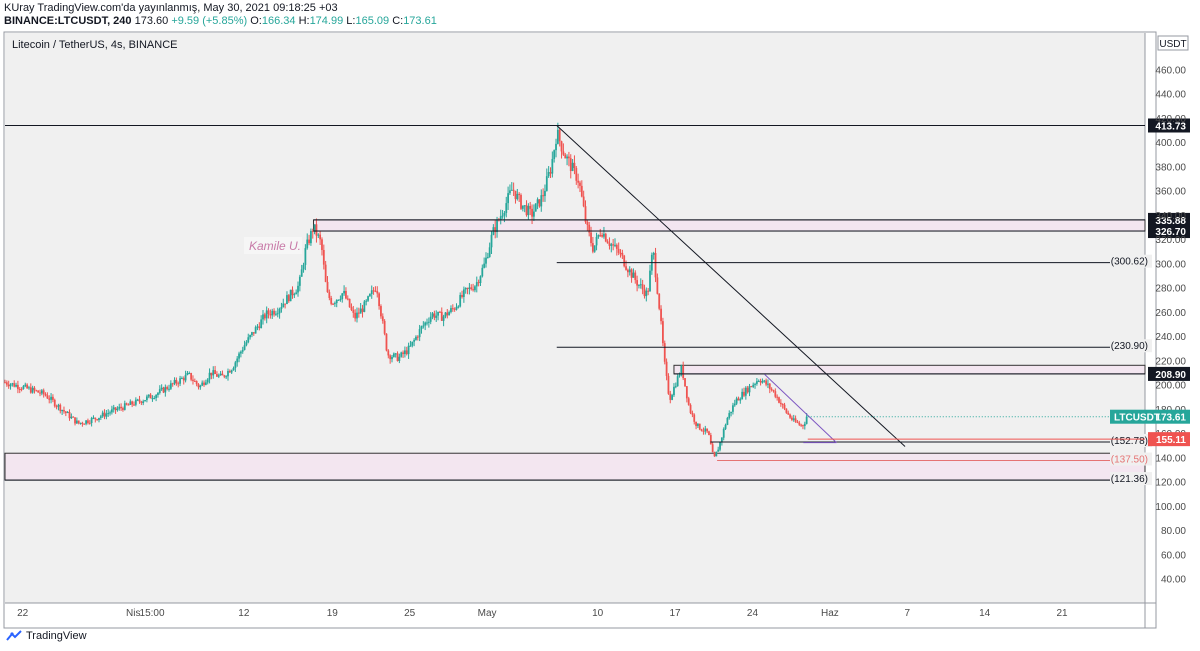 This screenshot has height=651, width=1200. I want to click on currency-button-label: USDT, so click(1172, 44).